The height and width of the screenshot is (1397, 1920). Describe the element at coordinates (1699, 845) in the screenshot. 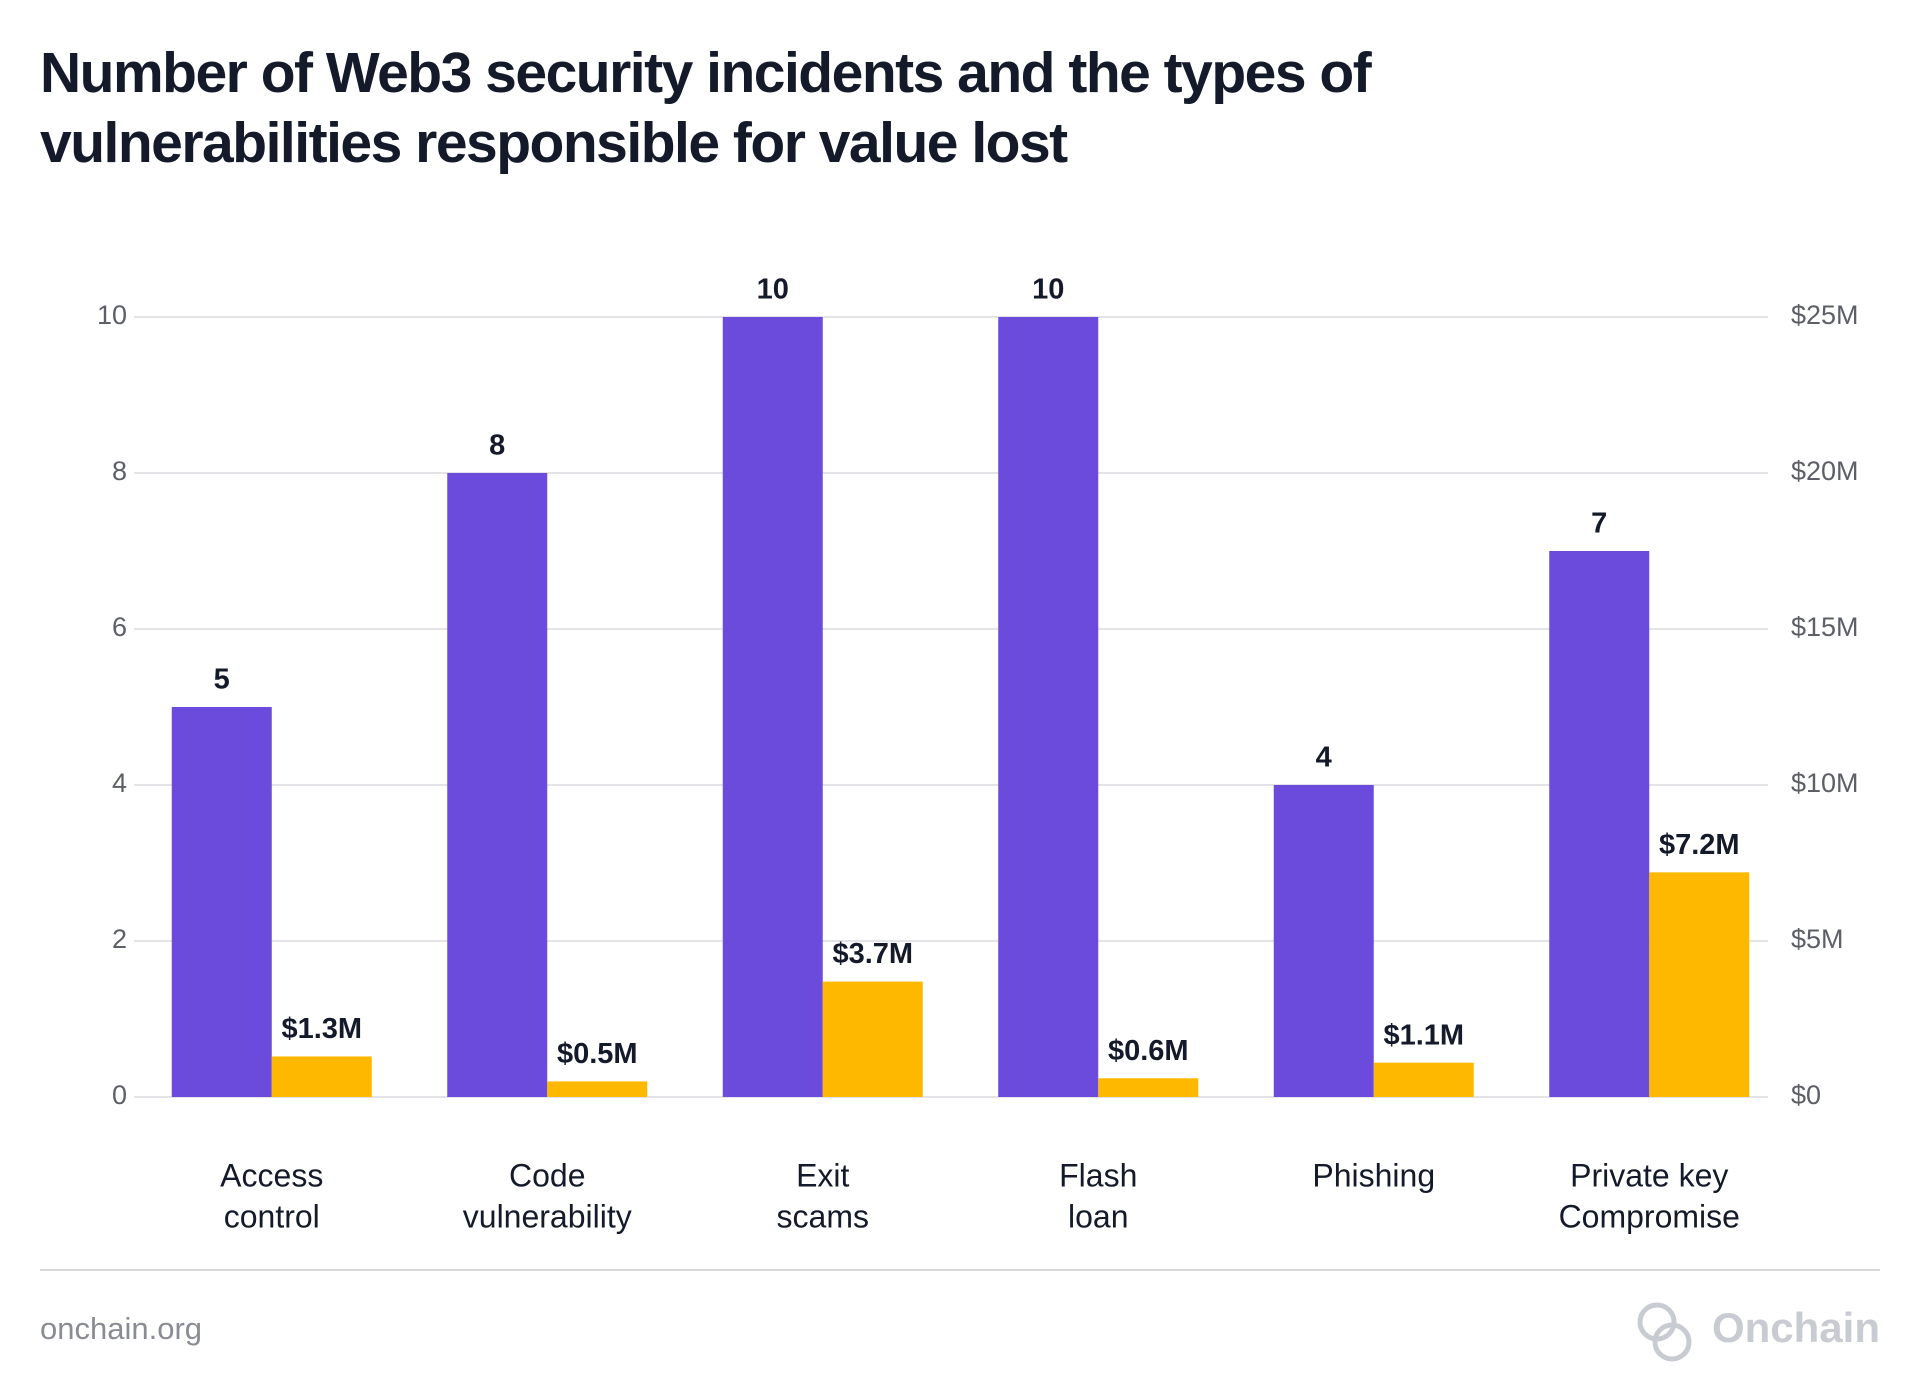

I see `value-label: $7.2M` at that location.